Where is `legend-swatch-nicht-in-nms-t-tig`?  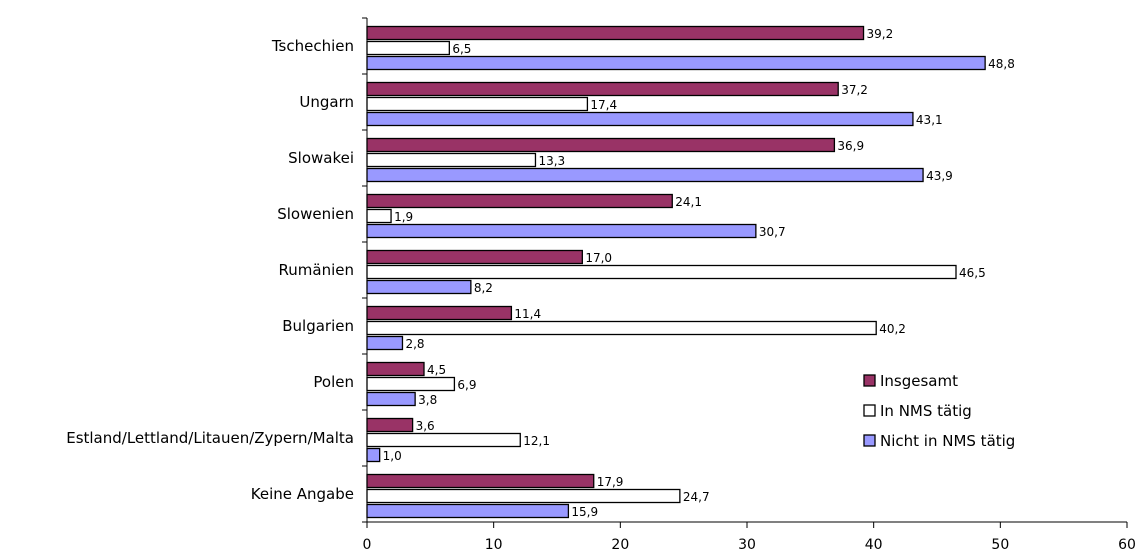
legend-swatch-nicht-in-nms-t-tig is located at coordinates (869, 440).